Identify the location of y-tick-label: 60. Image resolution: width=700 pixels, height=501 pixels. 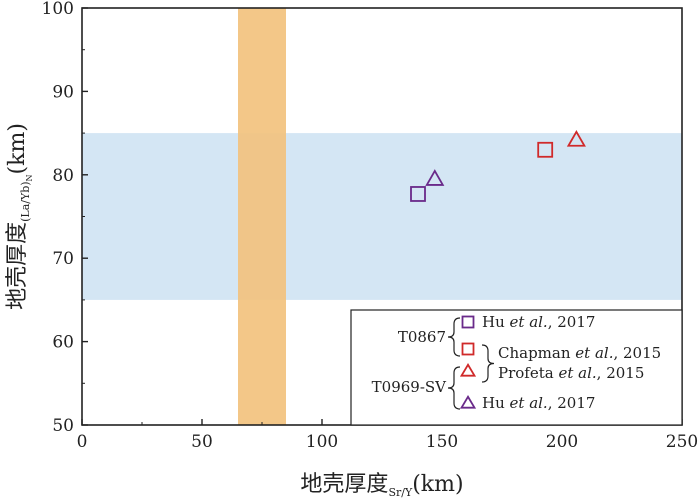
(63, 343).